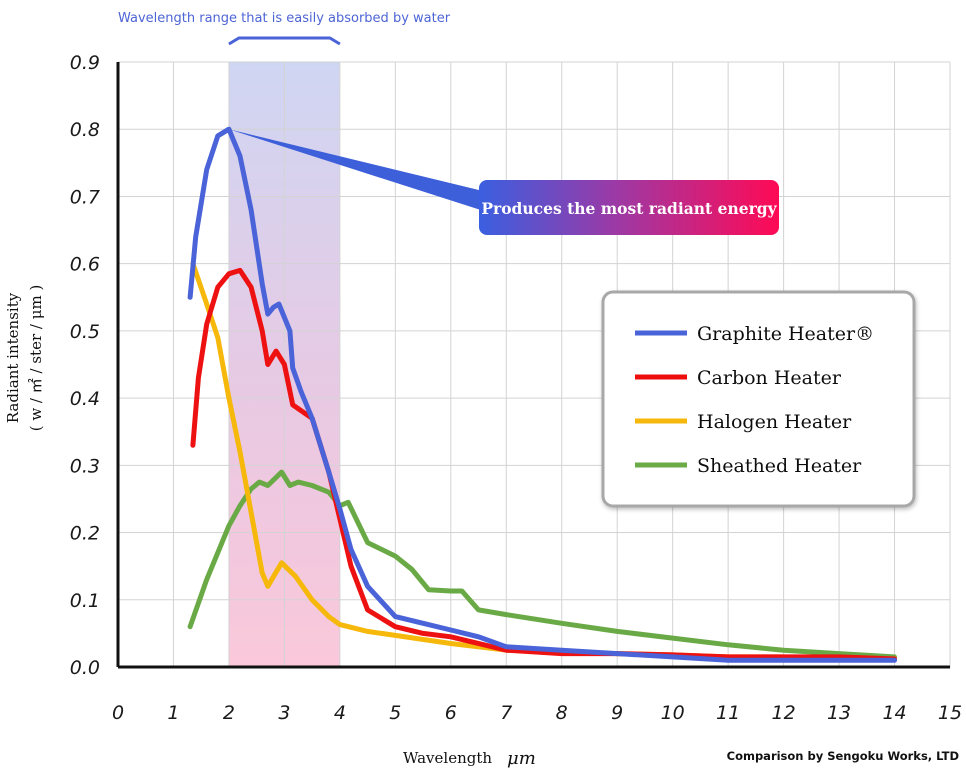  What do you see at coordinates (118, 713) in the screenshot?
I see `x-tick-label: 0` at bounding box center [118, 713].